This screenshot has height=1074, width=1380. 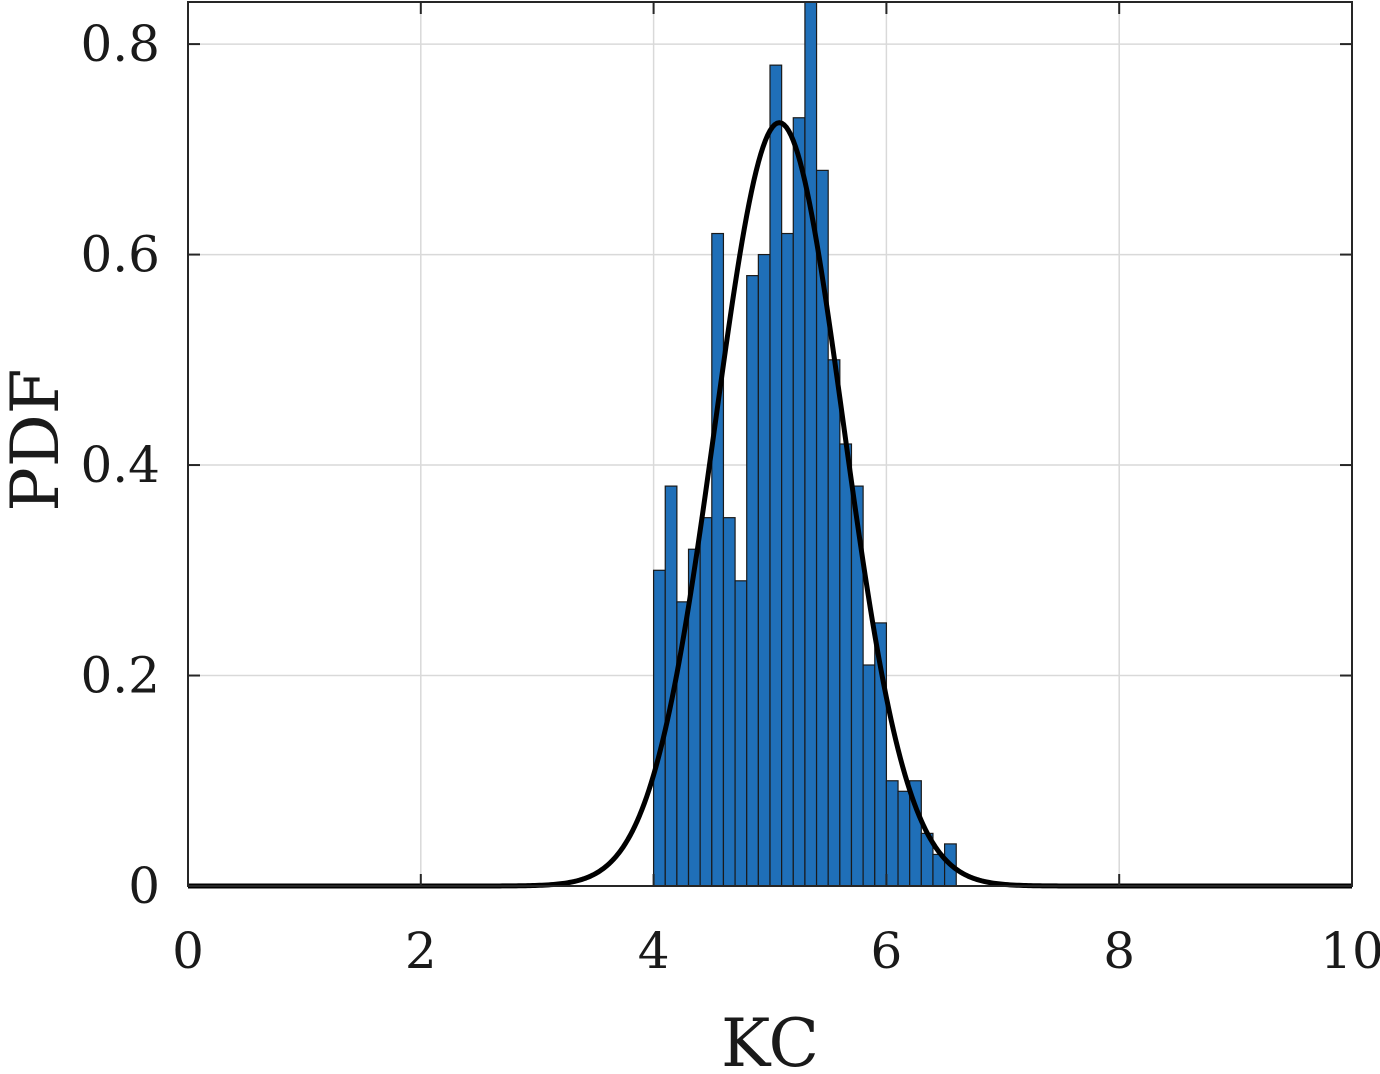 What do you see at coordinates (144, 886) in the screenshot?
I see `y-tick-label-0: 0` at bounding box center [144, 886].